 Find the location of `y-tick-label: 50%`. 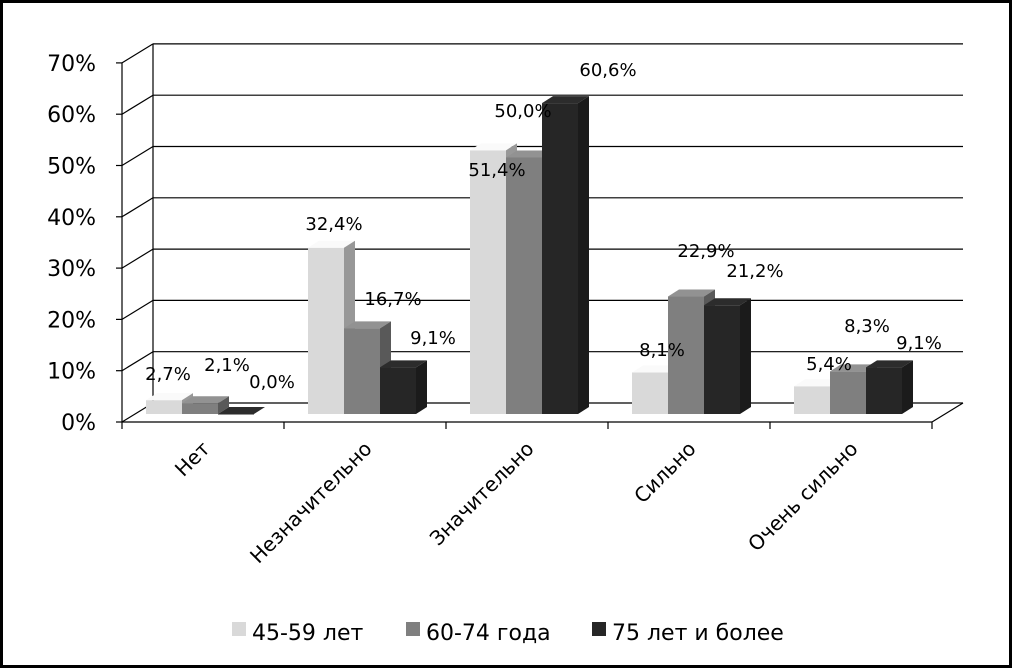

y-tick-label: 50% is located at coordinates (71, 167).